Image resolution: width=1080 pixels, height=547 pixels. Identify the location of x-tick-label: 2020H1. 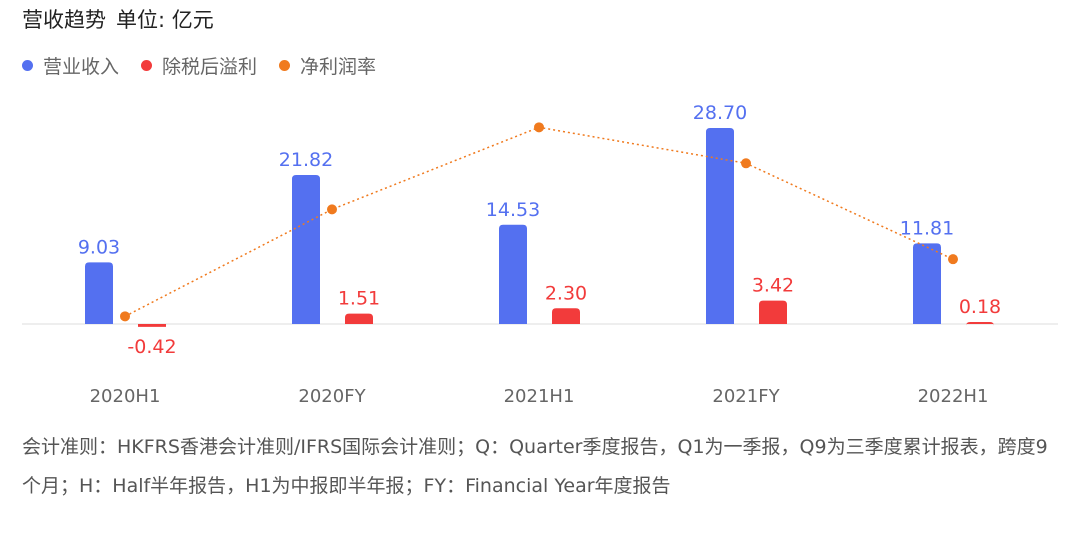
(125, 396).